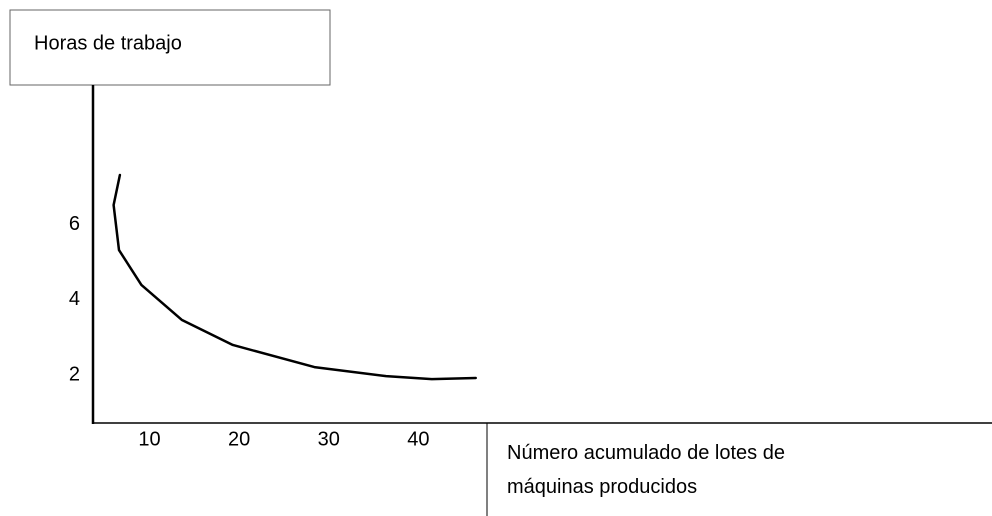 The width and height of the screenshot is (992, 516). What do you see at coordinates (294, 277) in the screenshot?
I see `line` at bounding box center [294, 277].